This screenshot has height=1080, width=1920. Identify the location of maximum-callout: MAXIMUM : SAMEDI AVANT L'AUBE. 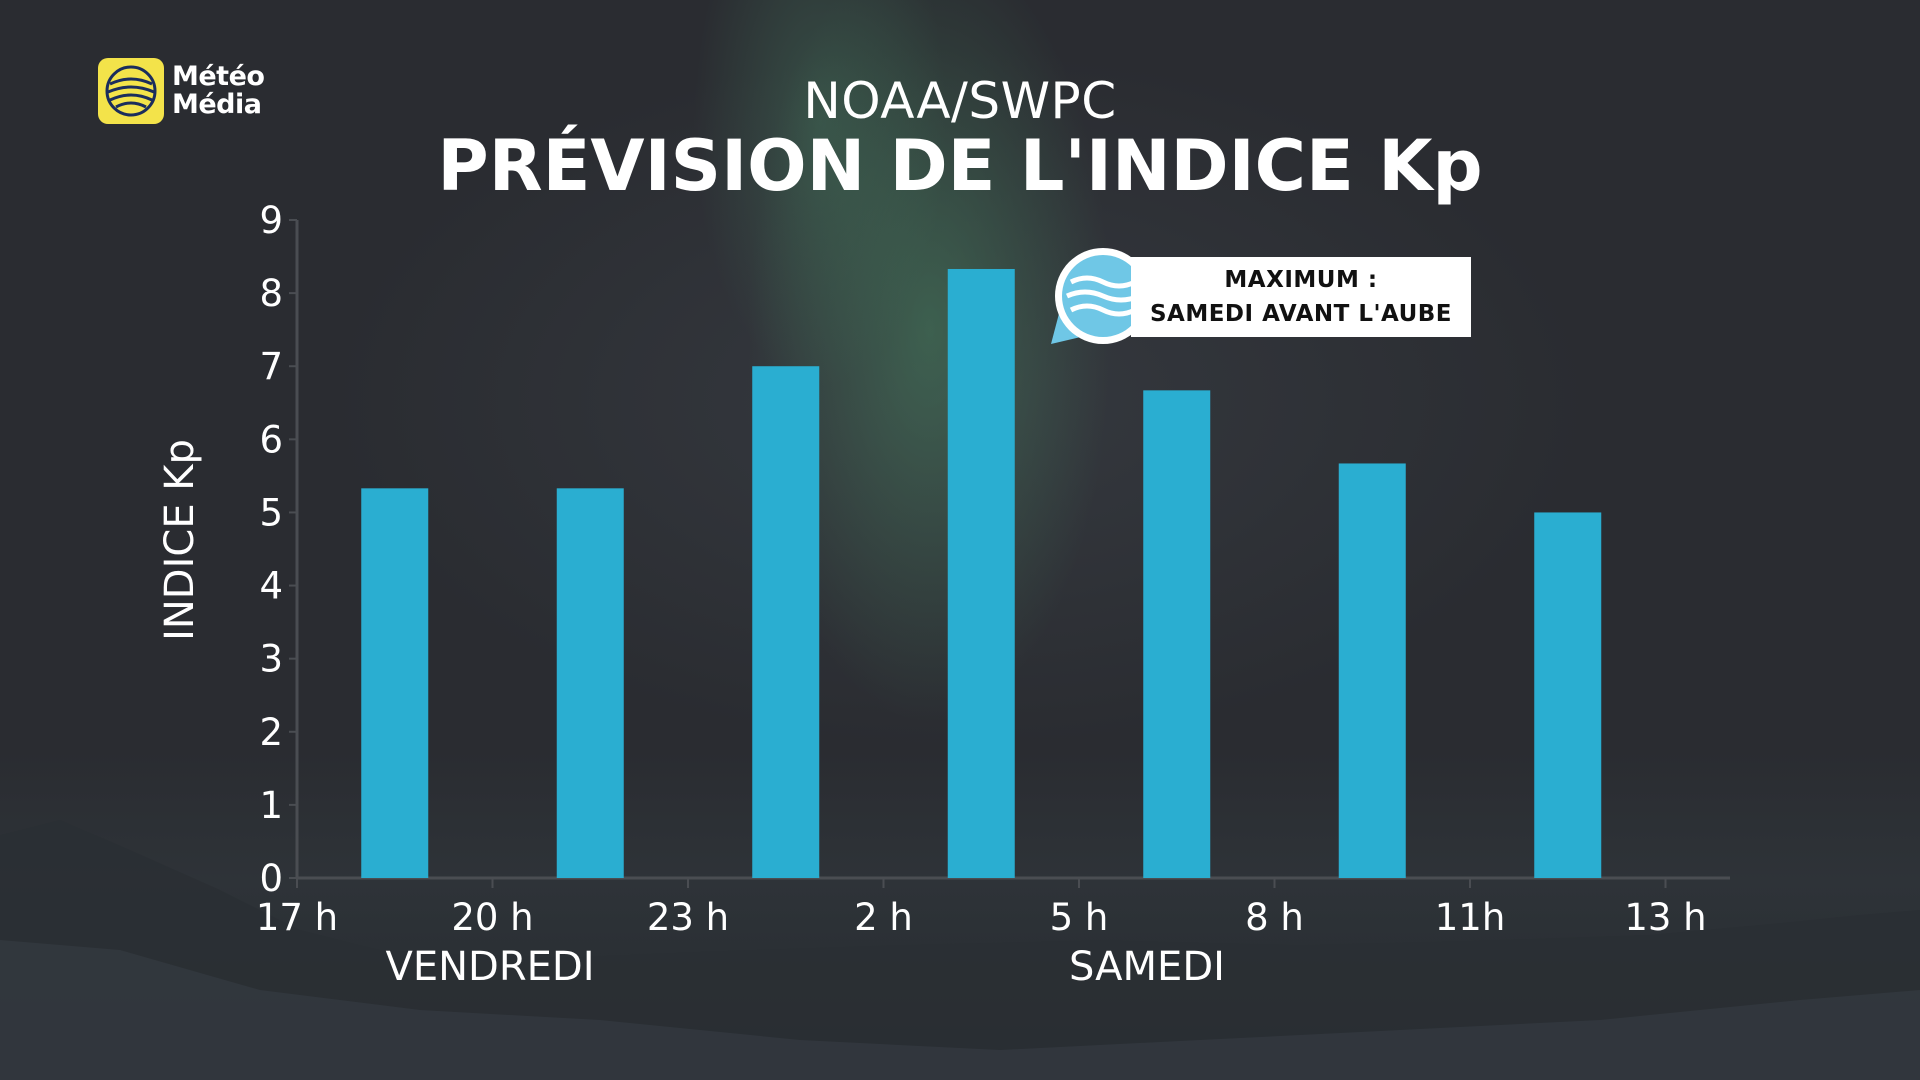
(1258, 295).